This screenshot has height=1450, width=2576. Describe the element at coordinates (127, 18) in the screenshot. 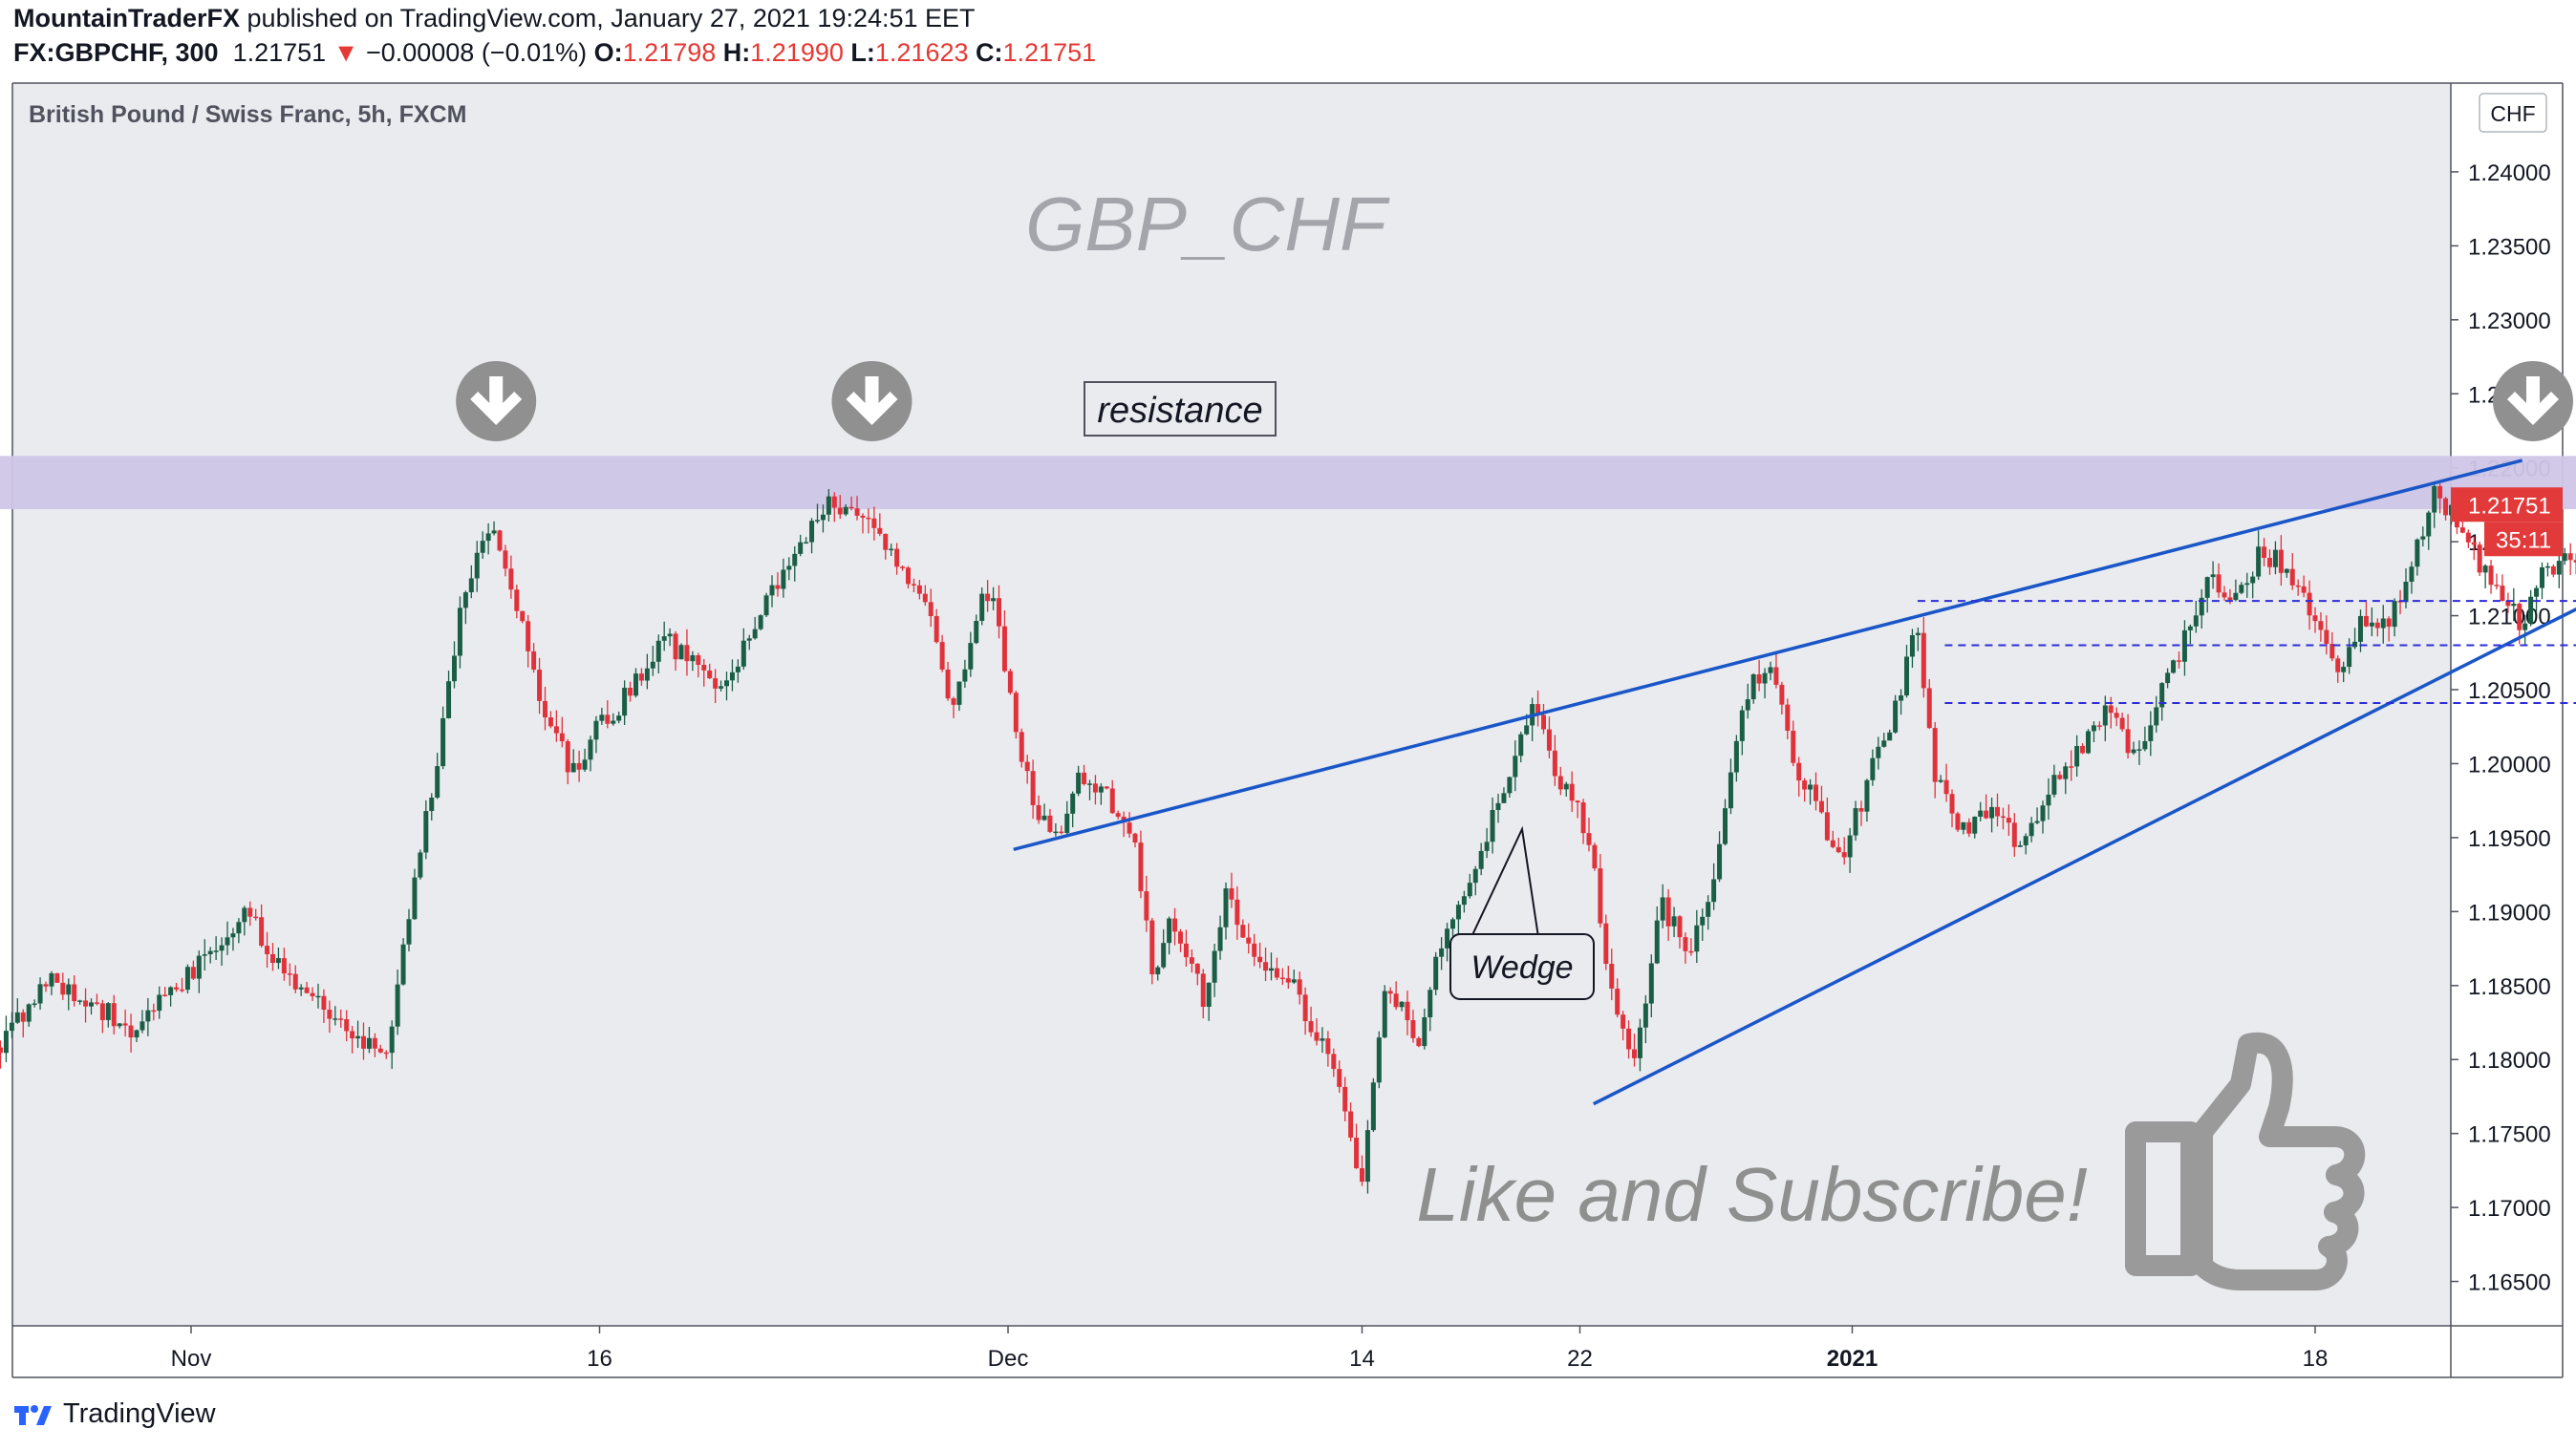

I see `author-name: MountainTraderFX` at that location.